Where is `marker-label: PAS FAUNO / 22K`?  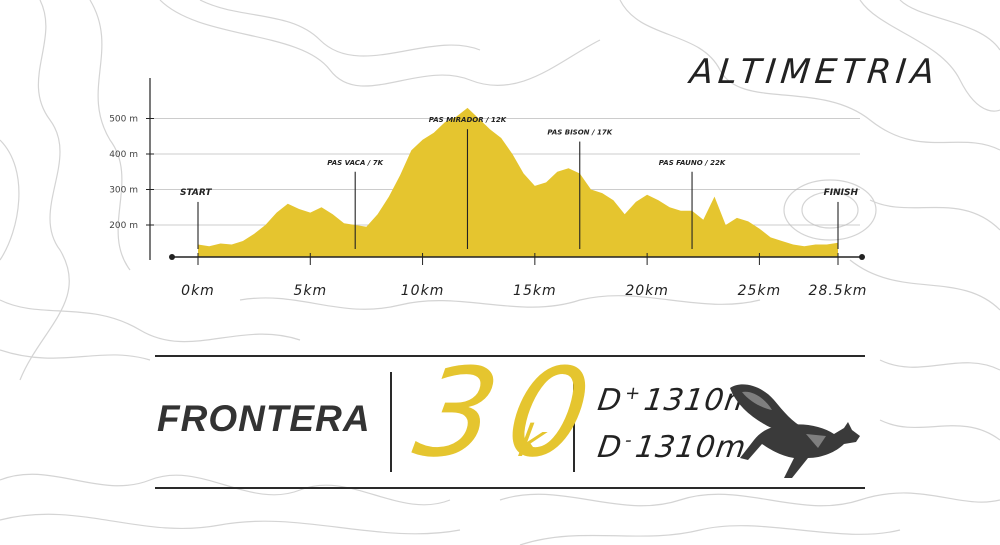 marker-label: PAS FAUNO / 22K is located at coordinates (692, 163).